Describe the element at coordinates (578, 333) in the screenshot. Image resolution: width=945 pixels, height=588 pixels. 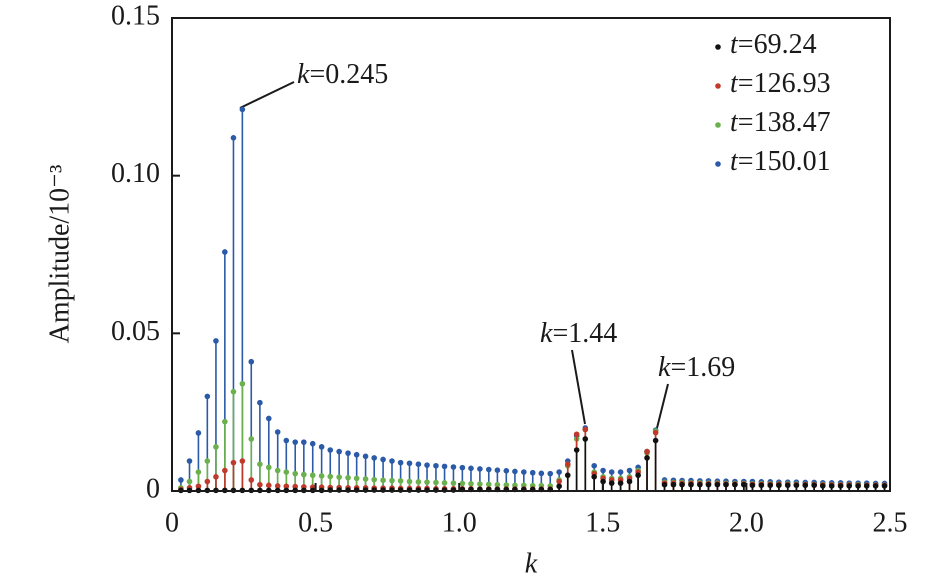
I see `annotation: k=1.44` at that location.